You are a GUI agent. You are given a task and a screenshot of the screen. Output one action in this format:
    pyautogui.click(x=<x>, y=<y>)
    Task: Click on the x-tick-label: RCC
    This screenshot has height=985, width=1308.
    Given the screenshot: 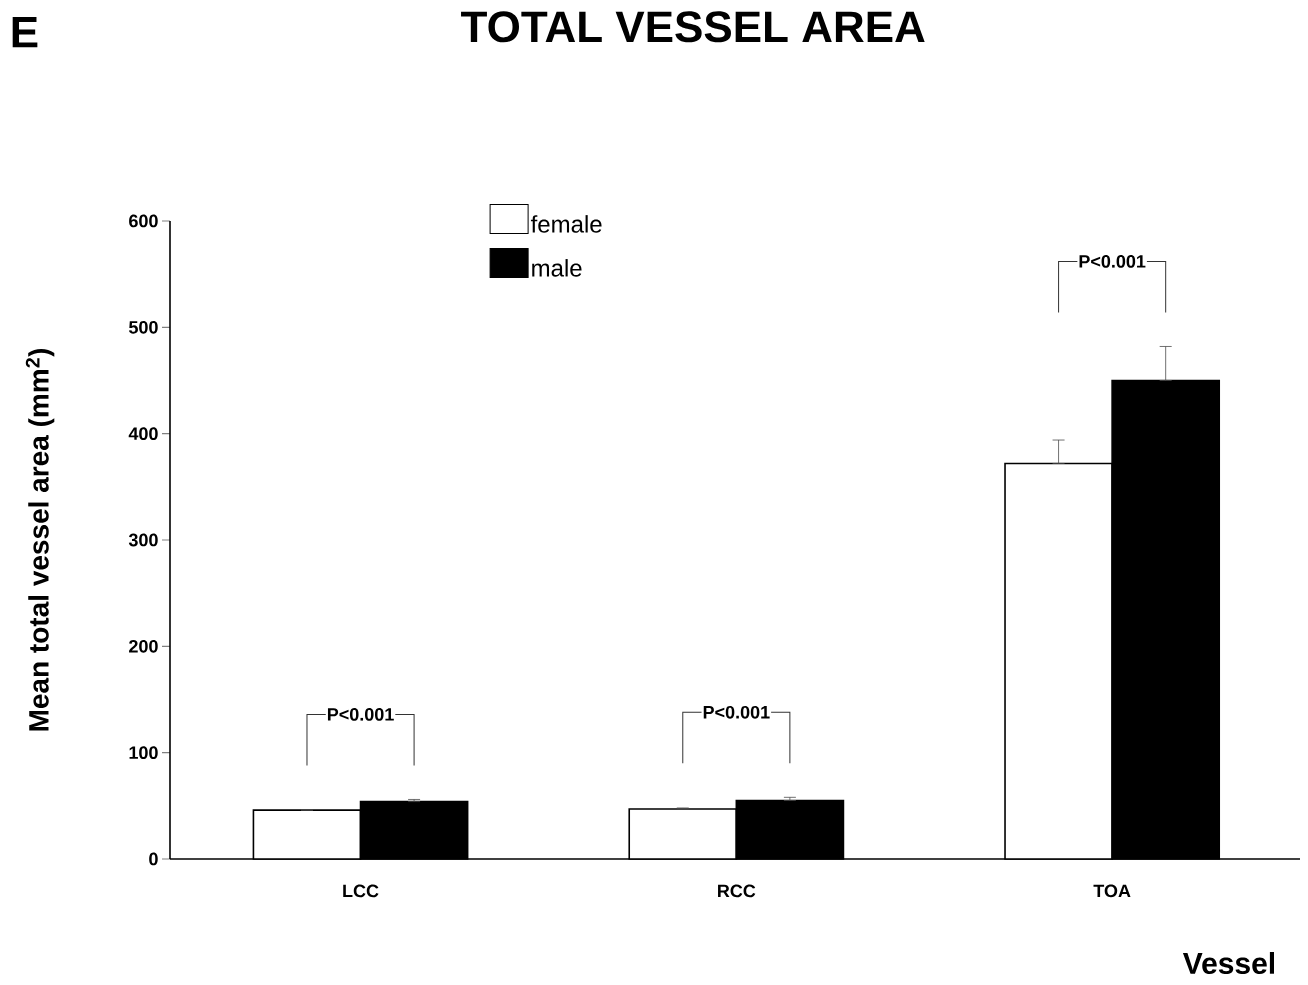 What is the action you would take?
    pyautogui.click(x=737, y=891)
    